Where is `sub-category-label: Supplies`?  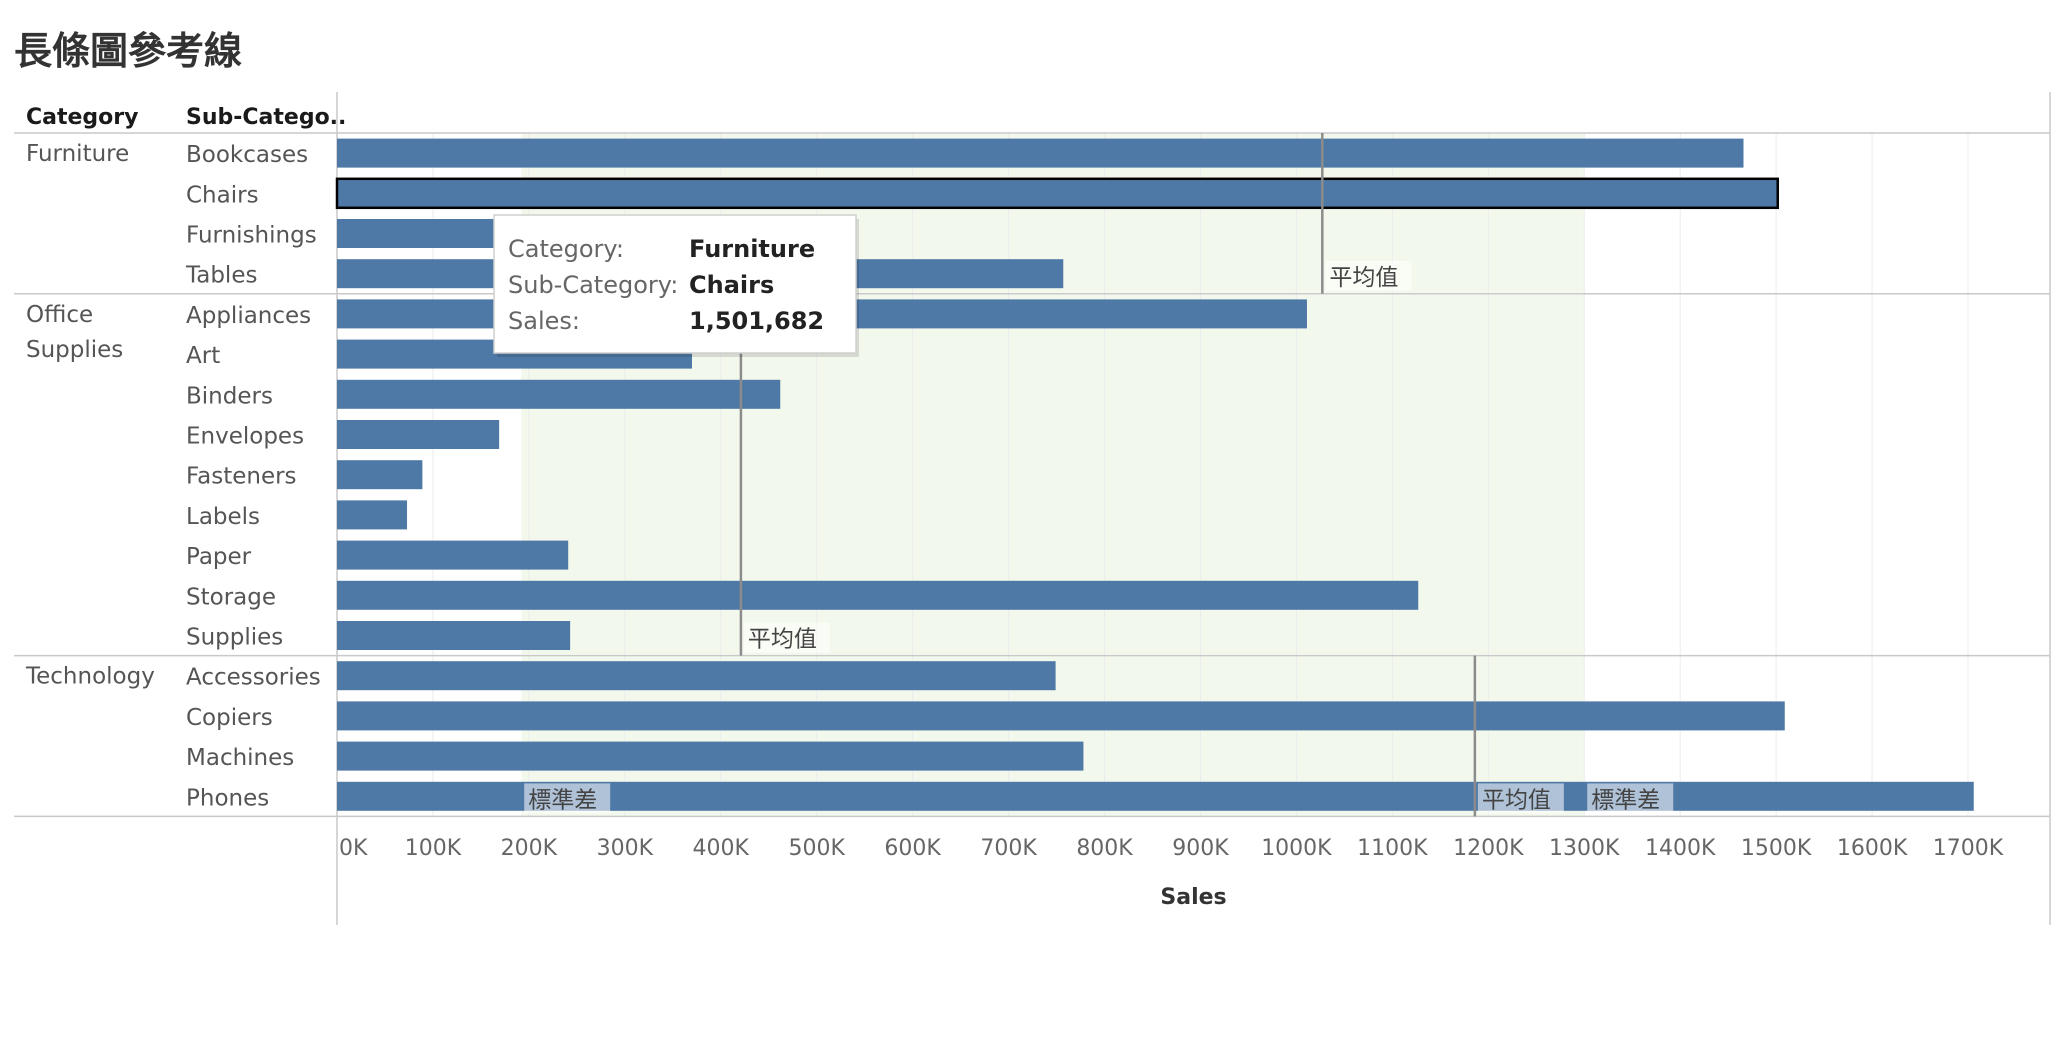 sub-category-label: Supplies is located at coordinates (234, 638).